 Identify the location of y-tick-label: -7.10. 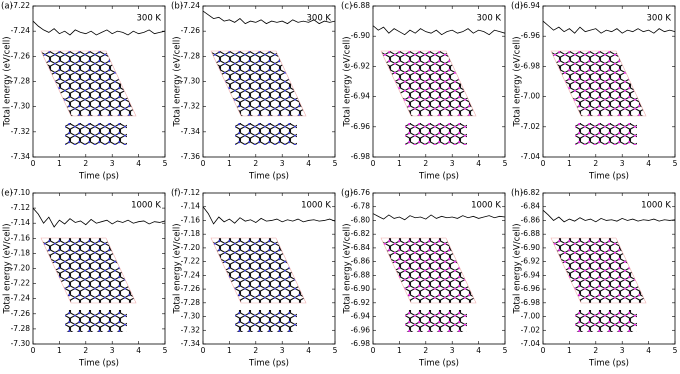
(21, 192).